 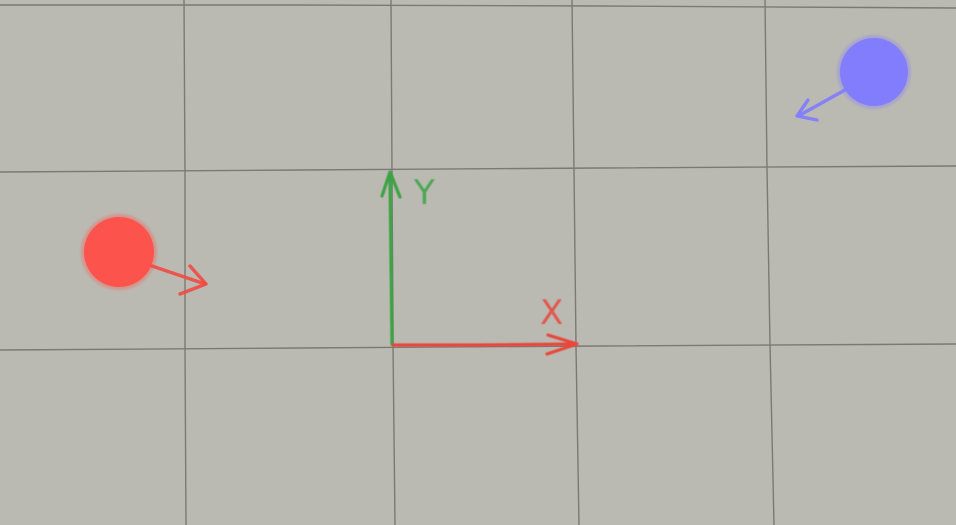 I want to click on x-axis-line, so click(x=484, y=344).